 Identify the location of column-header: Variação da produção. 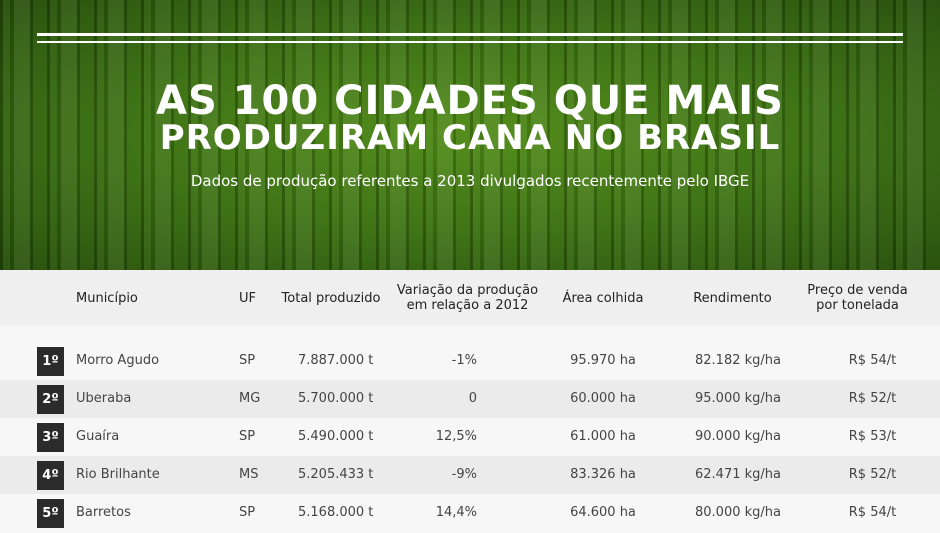
(467, 290).